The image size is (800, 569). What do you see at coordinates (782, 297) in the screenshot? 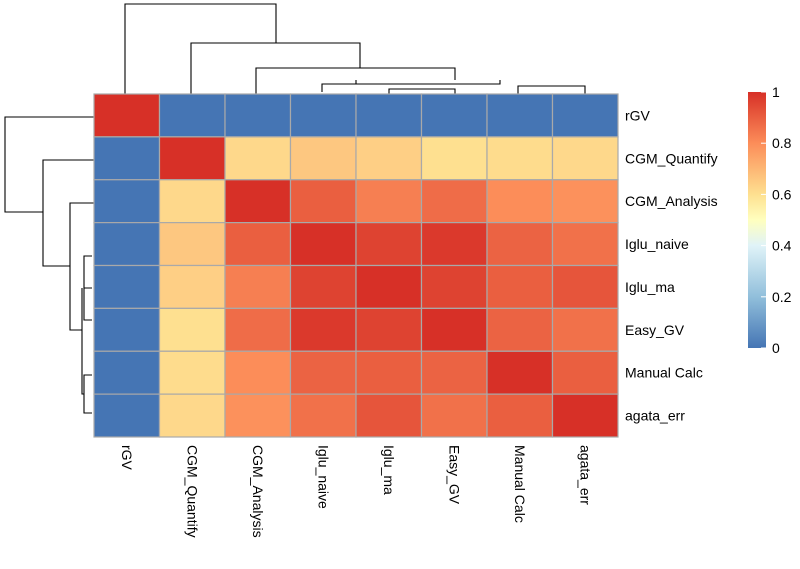
I see `legend-tick-label: 0.2` at bounding box center [782, 297].